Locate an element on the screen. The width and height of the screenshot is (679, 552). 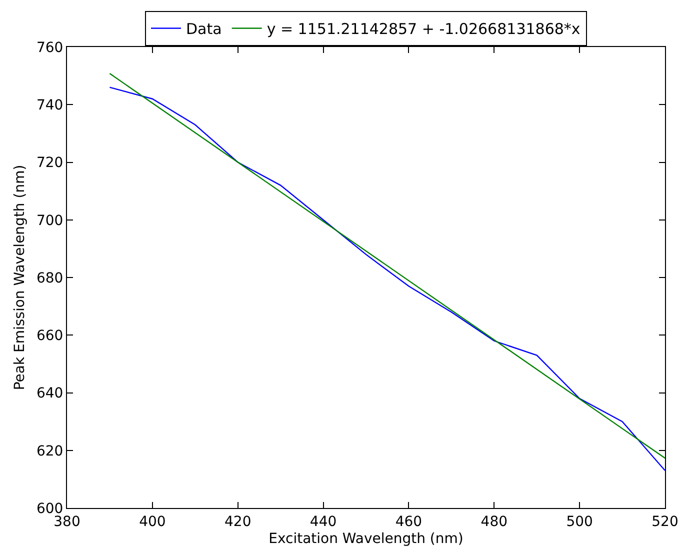
y-tick-label: 700 is located at coordinates (50, 220).